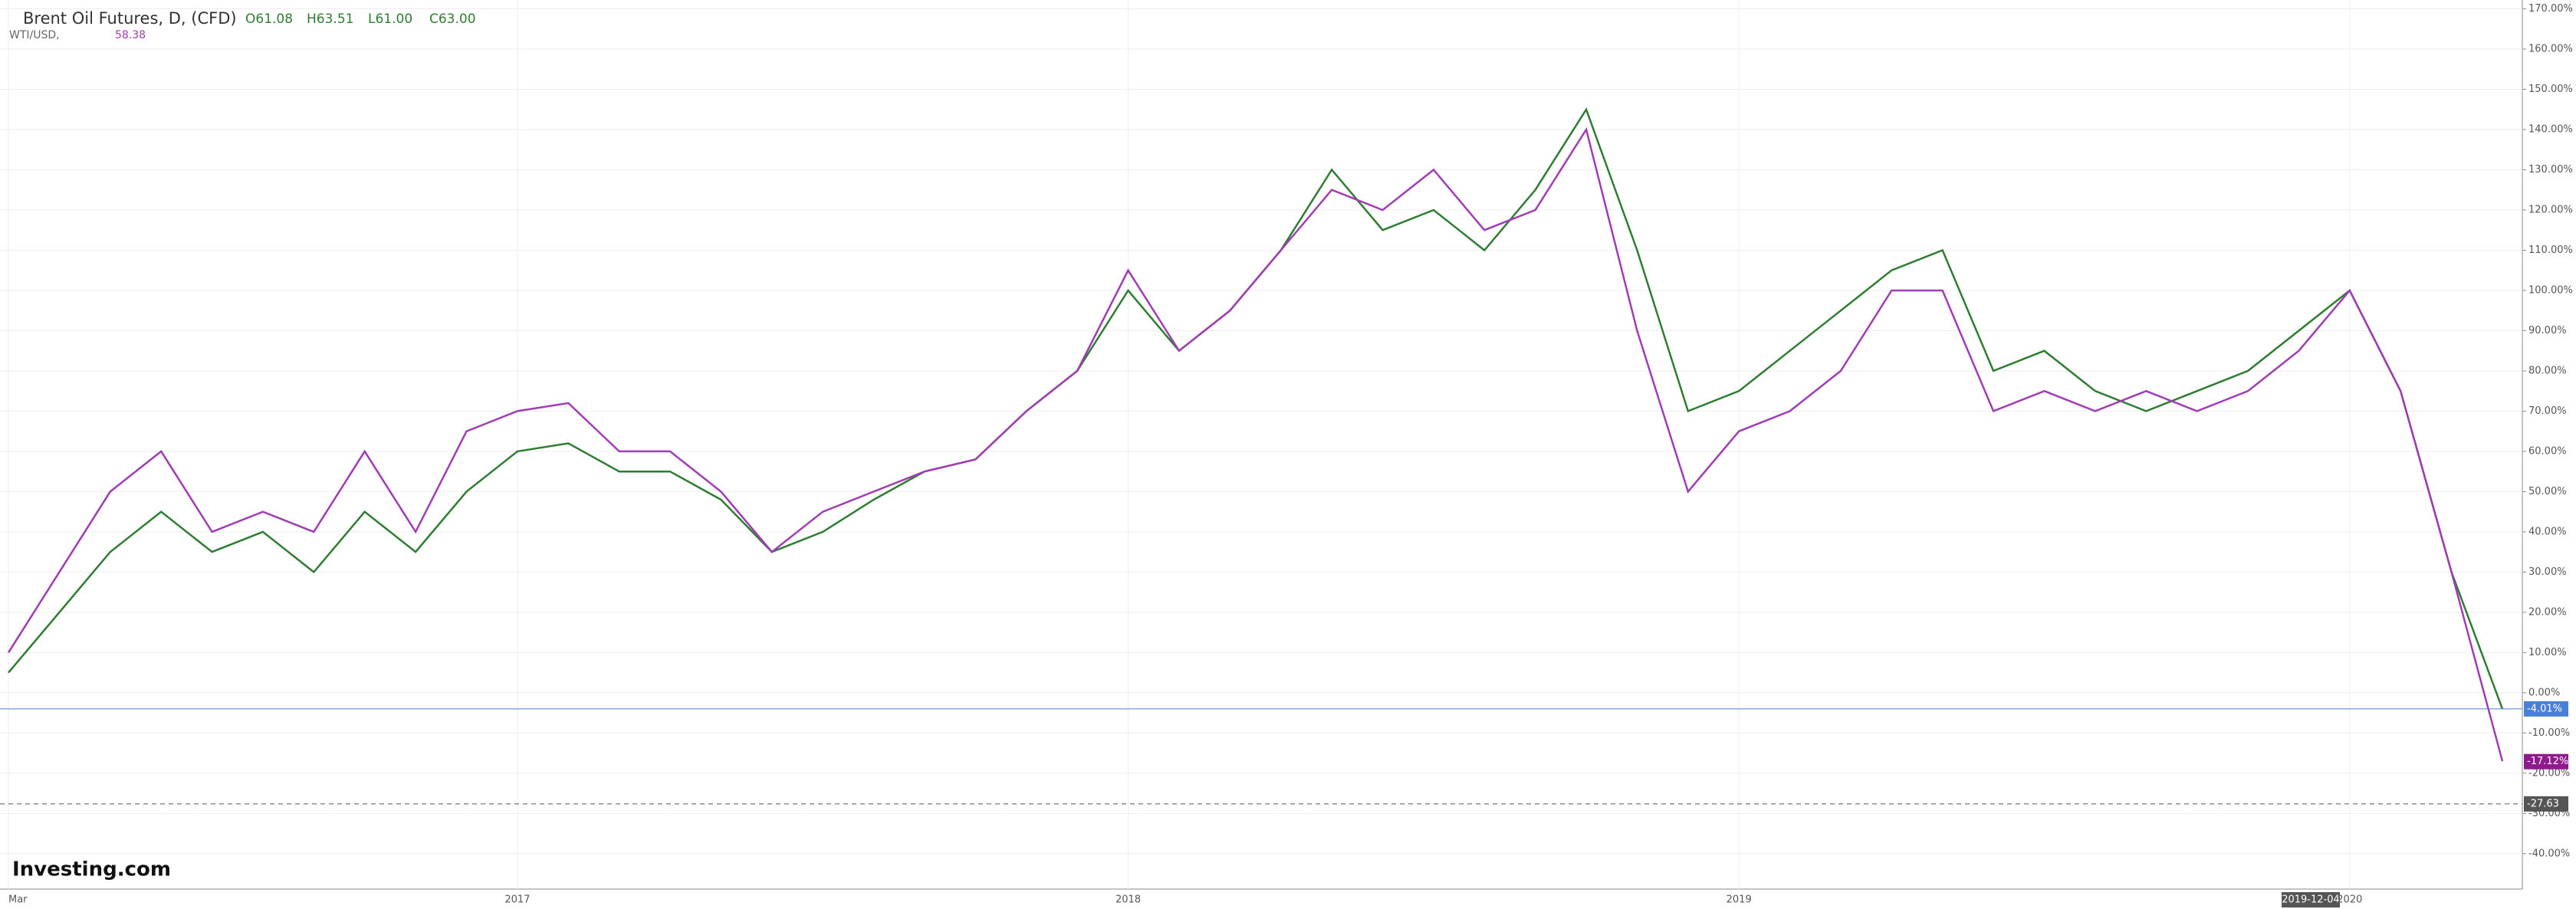 The height and width of the screenshot is (909, 2576). Describe the element at coordinates (2548, 491) in the screenshot. I see `y-tick-label: 50.00%` at that location.